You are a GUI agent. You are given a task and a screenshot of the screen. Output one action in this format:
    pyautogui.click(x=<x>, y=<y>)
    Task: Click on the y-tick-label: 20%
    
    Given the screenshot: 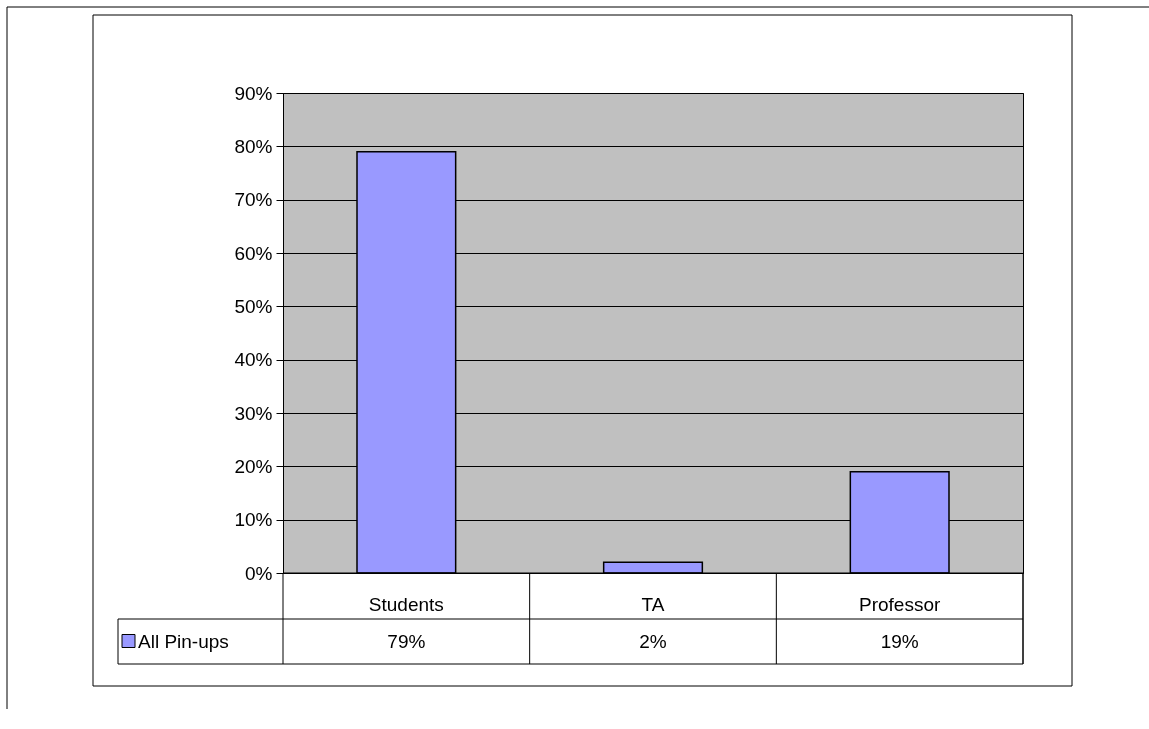 What is the action you would take?
    pyautogui.click(x=253, y=466)
    